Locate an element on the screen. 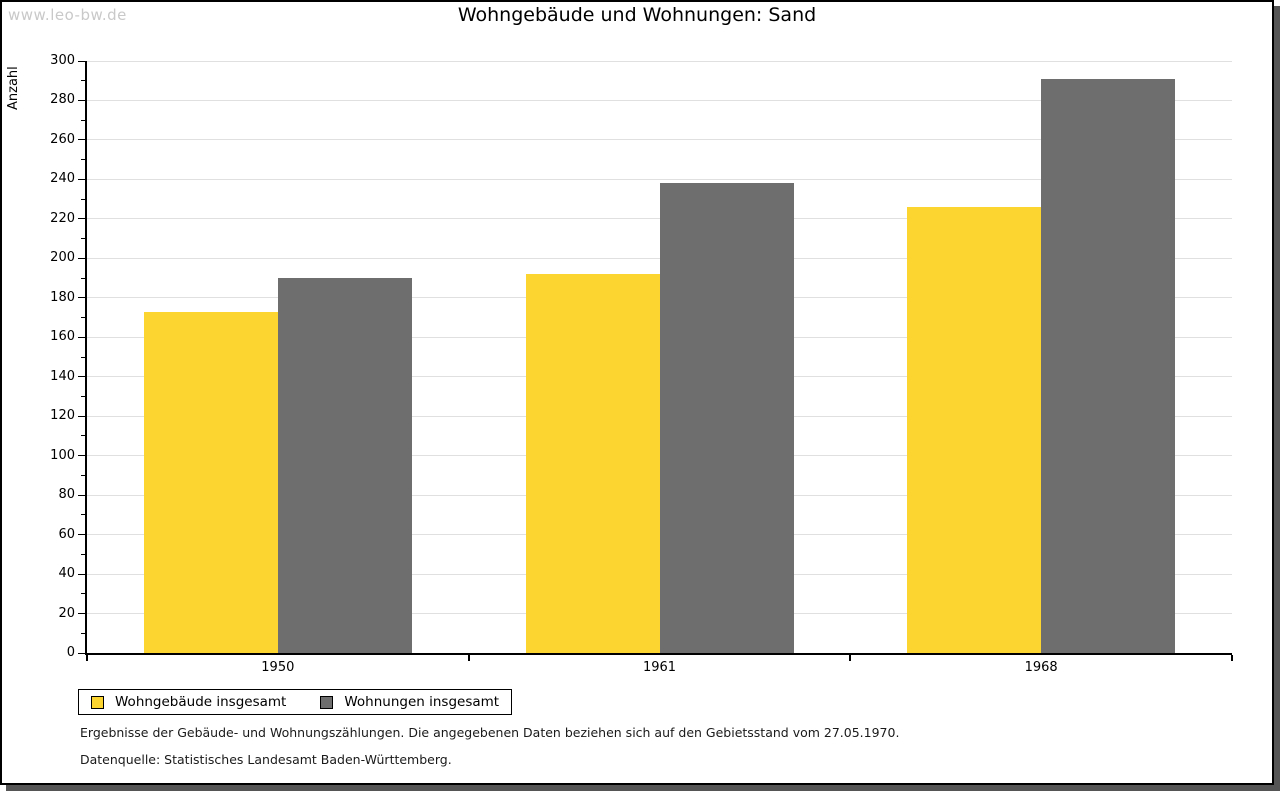 The image size is (1280, 791). chart-title: Wohngebäude und Wohnungen: Sand is located at coordinates (637, 15).